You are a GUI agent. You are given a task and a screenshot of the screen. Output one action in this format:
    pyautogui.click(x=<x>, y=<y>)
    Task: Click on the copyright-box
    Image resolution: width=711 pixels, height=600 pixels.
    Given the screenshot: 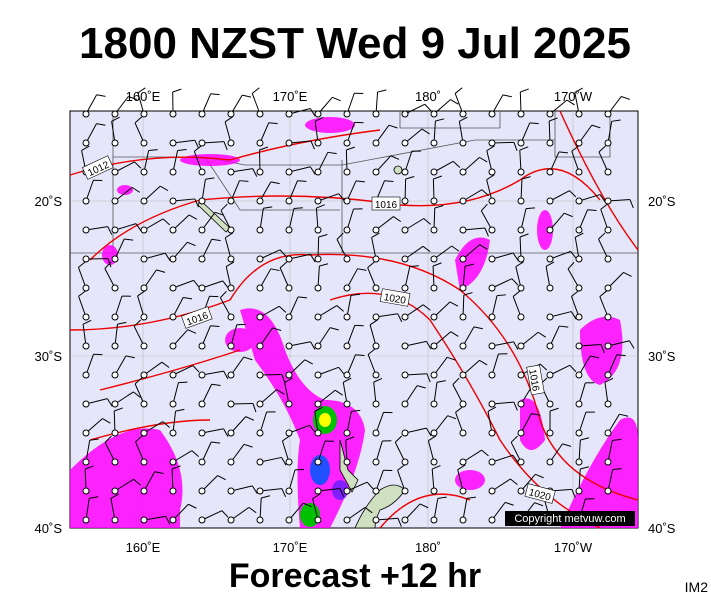 What is the action you would take?
    pyautogui.click(x=570, y=518)
    